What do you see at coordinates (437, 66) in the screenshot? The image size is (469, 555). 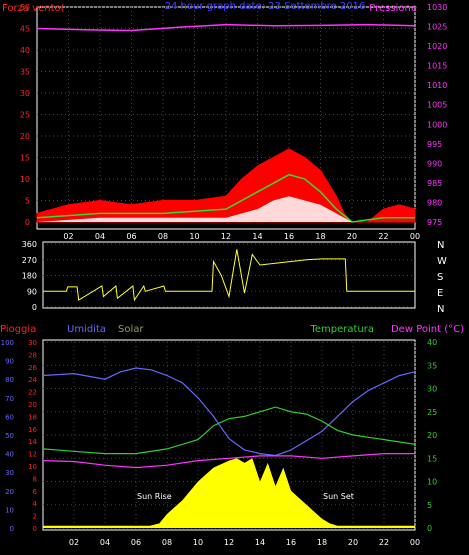 I see `pressure-tick-label: 1015` at bounding box center [437, 66].